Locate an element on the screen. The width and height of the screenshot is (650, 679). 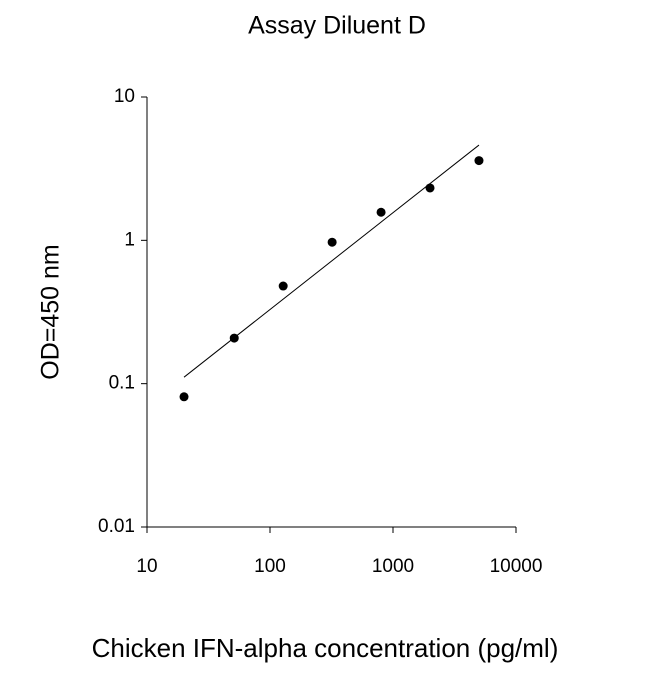
y-tick-label: 0.01 is located at coordinates (116, 526).